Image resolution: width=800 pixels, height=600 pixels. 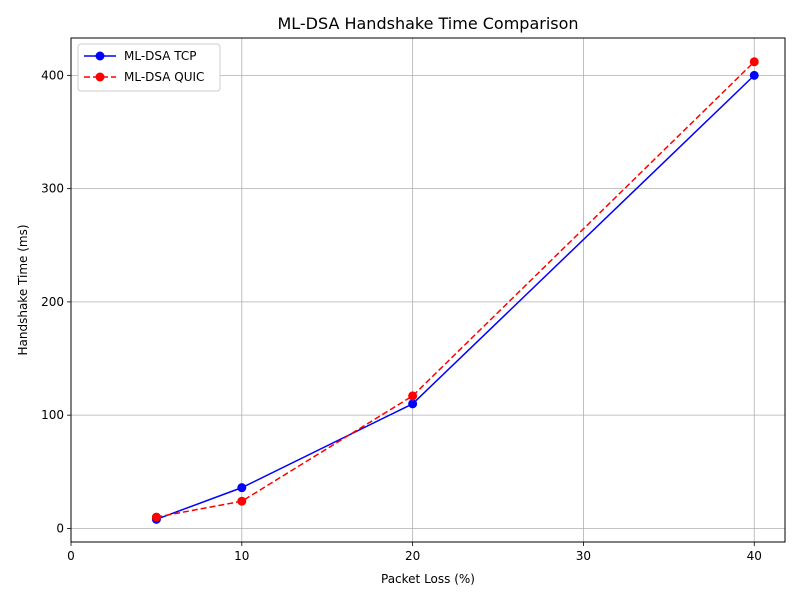 What do you see at coordinates (427, 23) in the screenshot?
I see `chart-title: ML-DSA Handshake Time Comparison` at bounding box center [427, 23].